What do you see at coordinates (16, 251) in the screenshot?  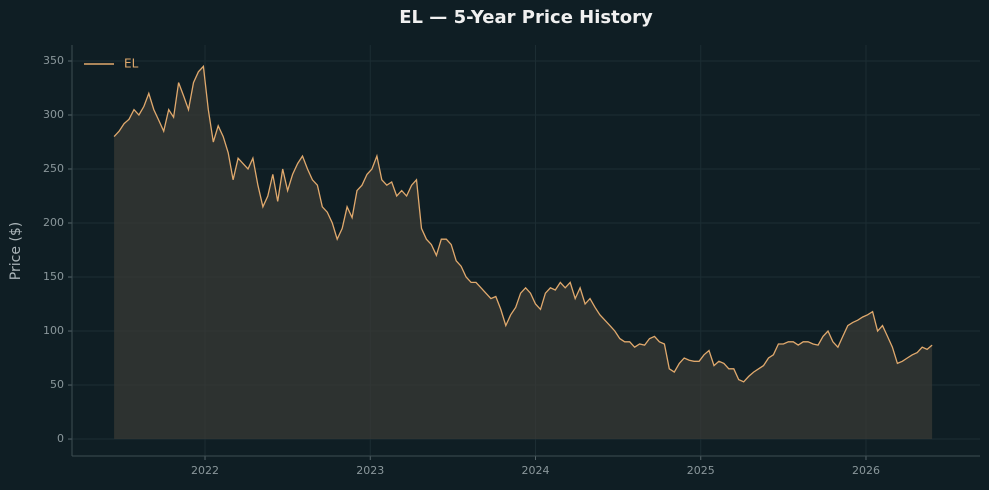 I see `y-axis-label: Price ($)` at bounding box center [16, 251].